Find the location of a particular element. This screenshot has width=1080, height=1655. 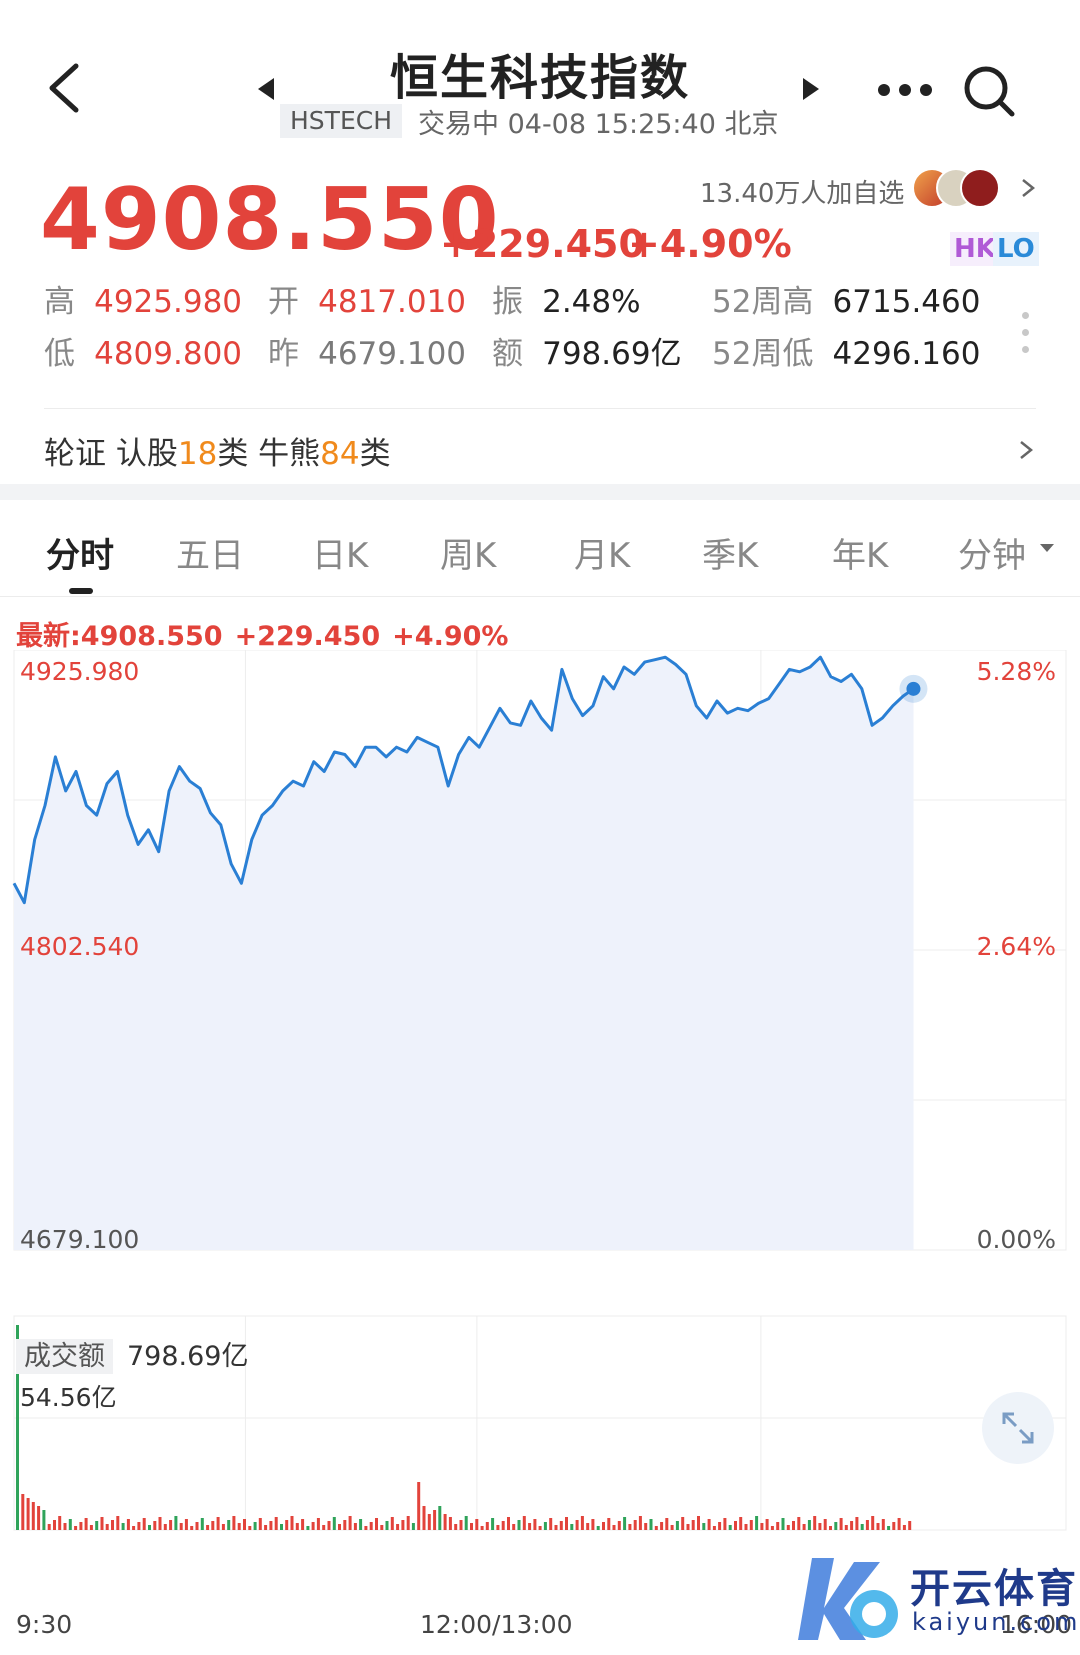

axis-pct-bottom: 0.00% is located at coordinates (1016, 1239).